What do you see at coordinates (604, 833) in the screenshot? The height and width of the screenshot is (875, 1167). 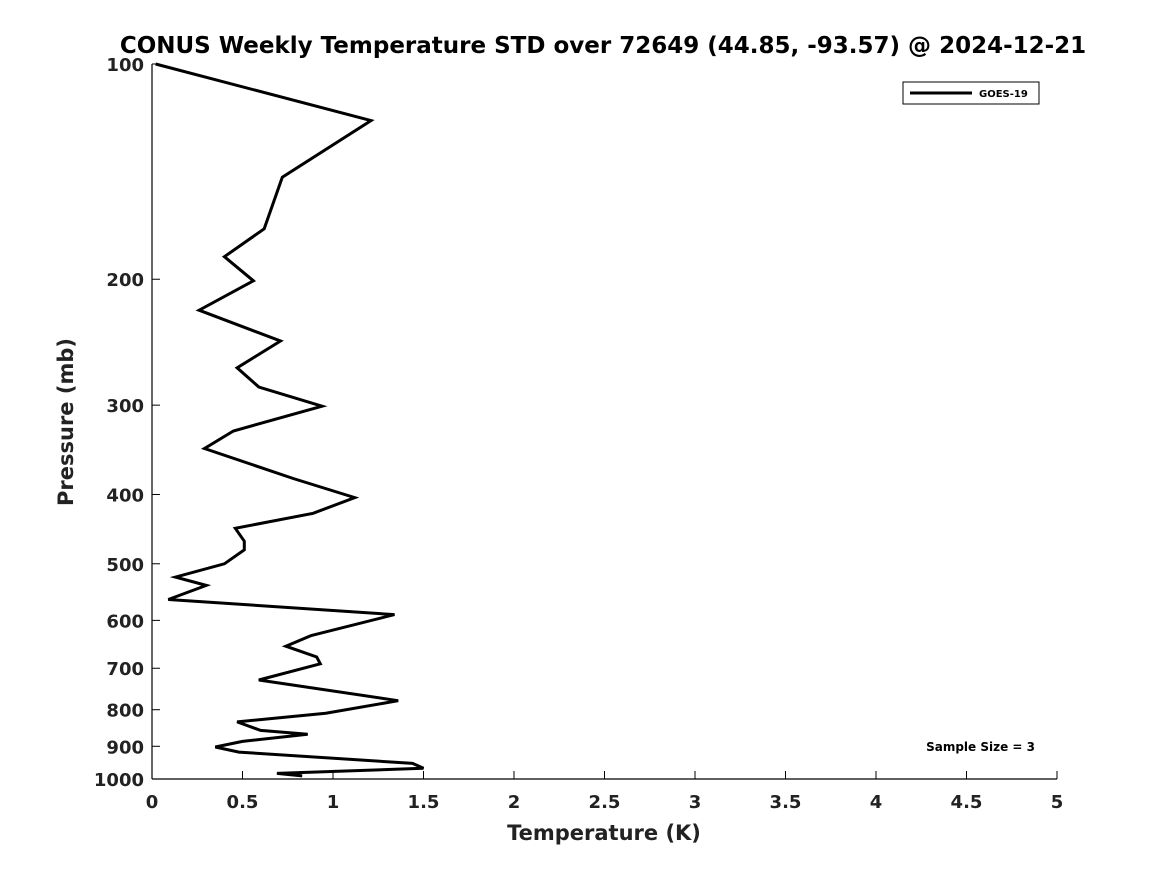 I see `x-axis-label: Temperature (K)` at bounding box center [604, 833].